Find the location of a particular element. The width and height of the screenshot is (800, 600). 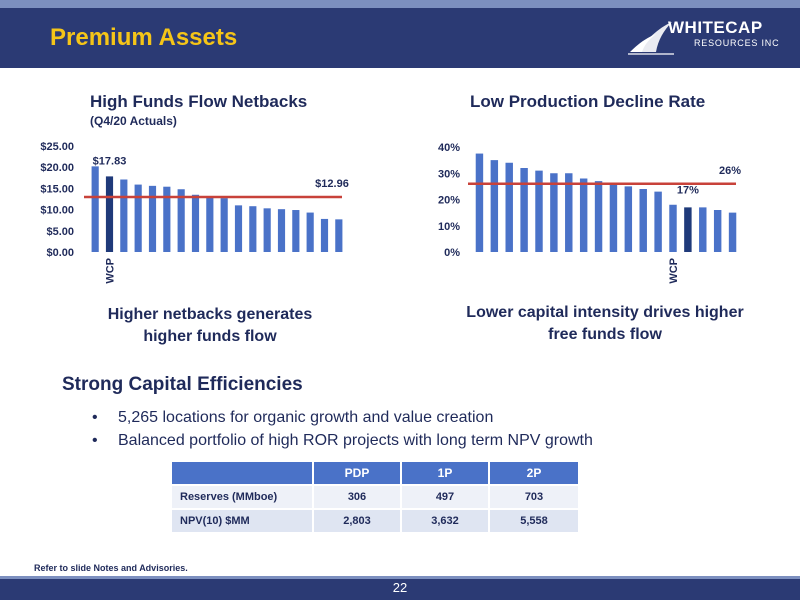

wave-logo-icon is located at coordinates (651, 38).